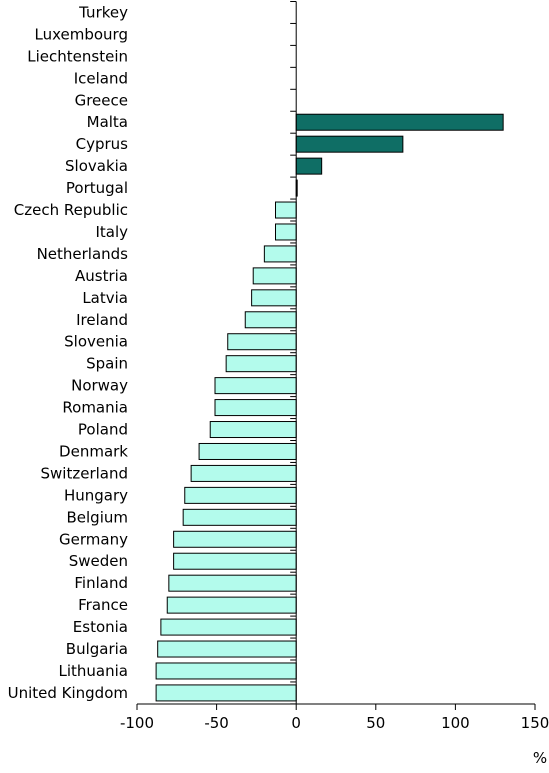 The image size is (549, 773). What do you see at coordinates (286, 232) in the screenshot?
I see `bar-italy` at bounding box center [286, 232].